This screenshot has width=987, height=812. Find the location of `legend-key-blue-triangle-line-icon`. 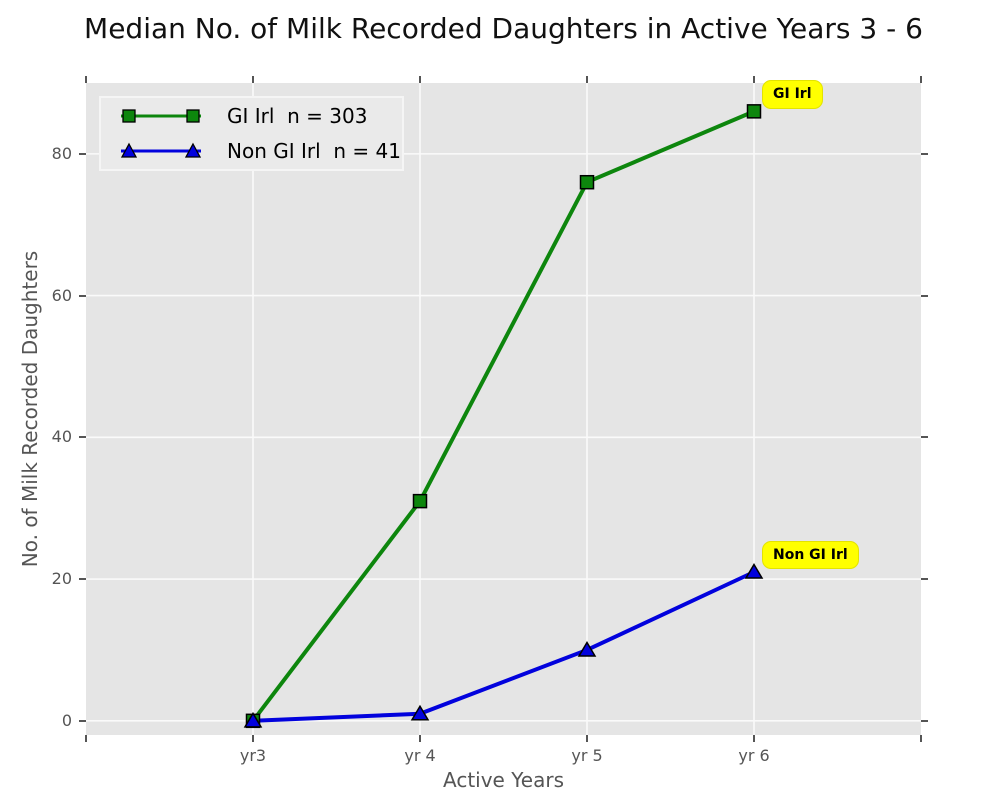

legend-key-blue-triangle-line-icon is located at coordinates (161, 151).